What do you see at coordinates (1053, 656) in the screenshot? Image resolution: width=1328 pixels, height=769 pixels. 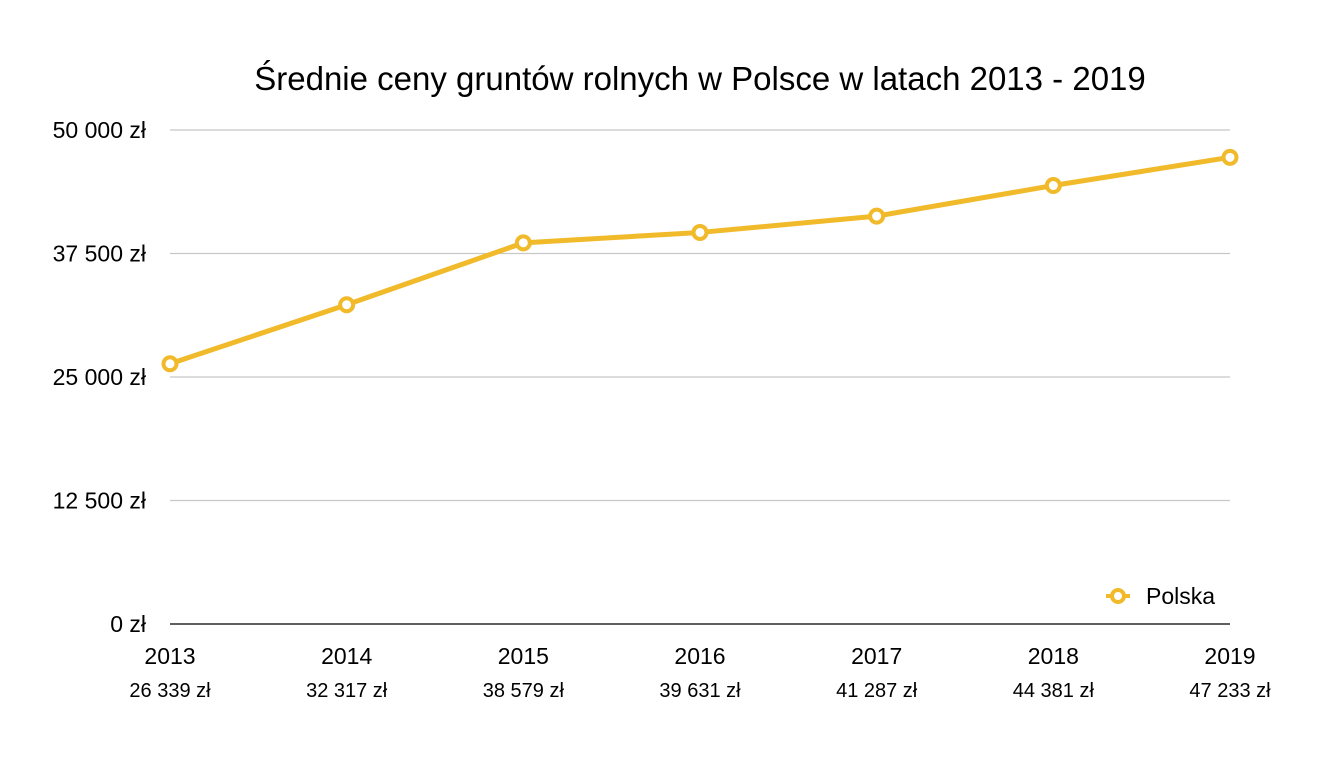 I see `x-tick-label: 2018` at bounding box center [1053, 656].